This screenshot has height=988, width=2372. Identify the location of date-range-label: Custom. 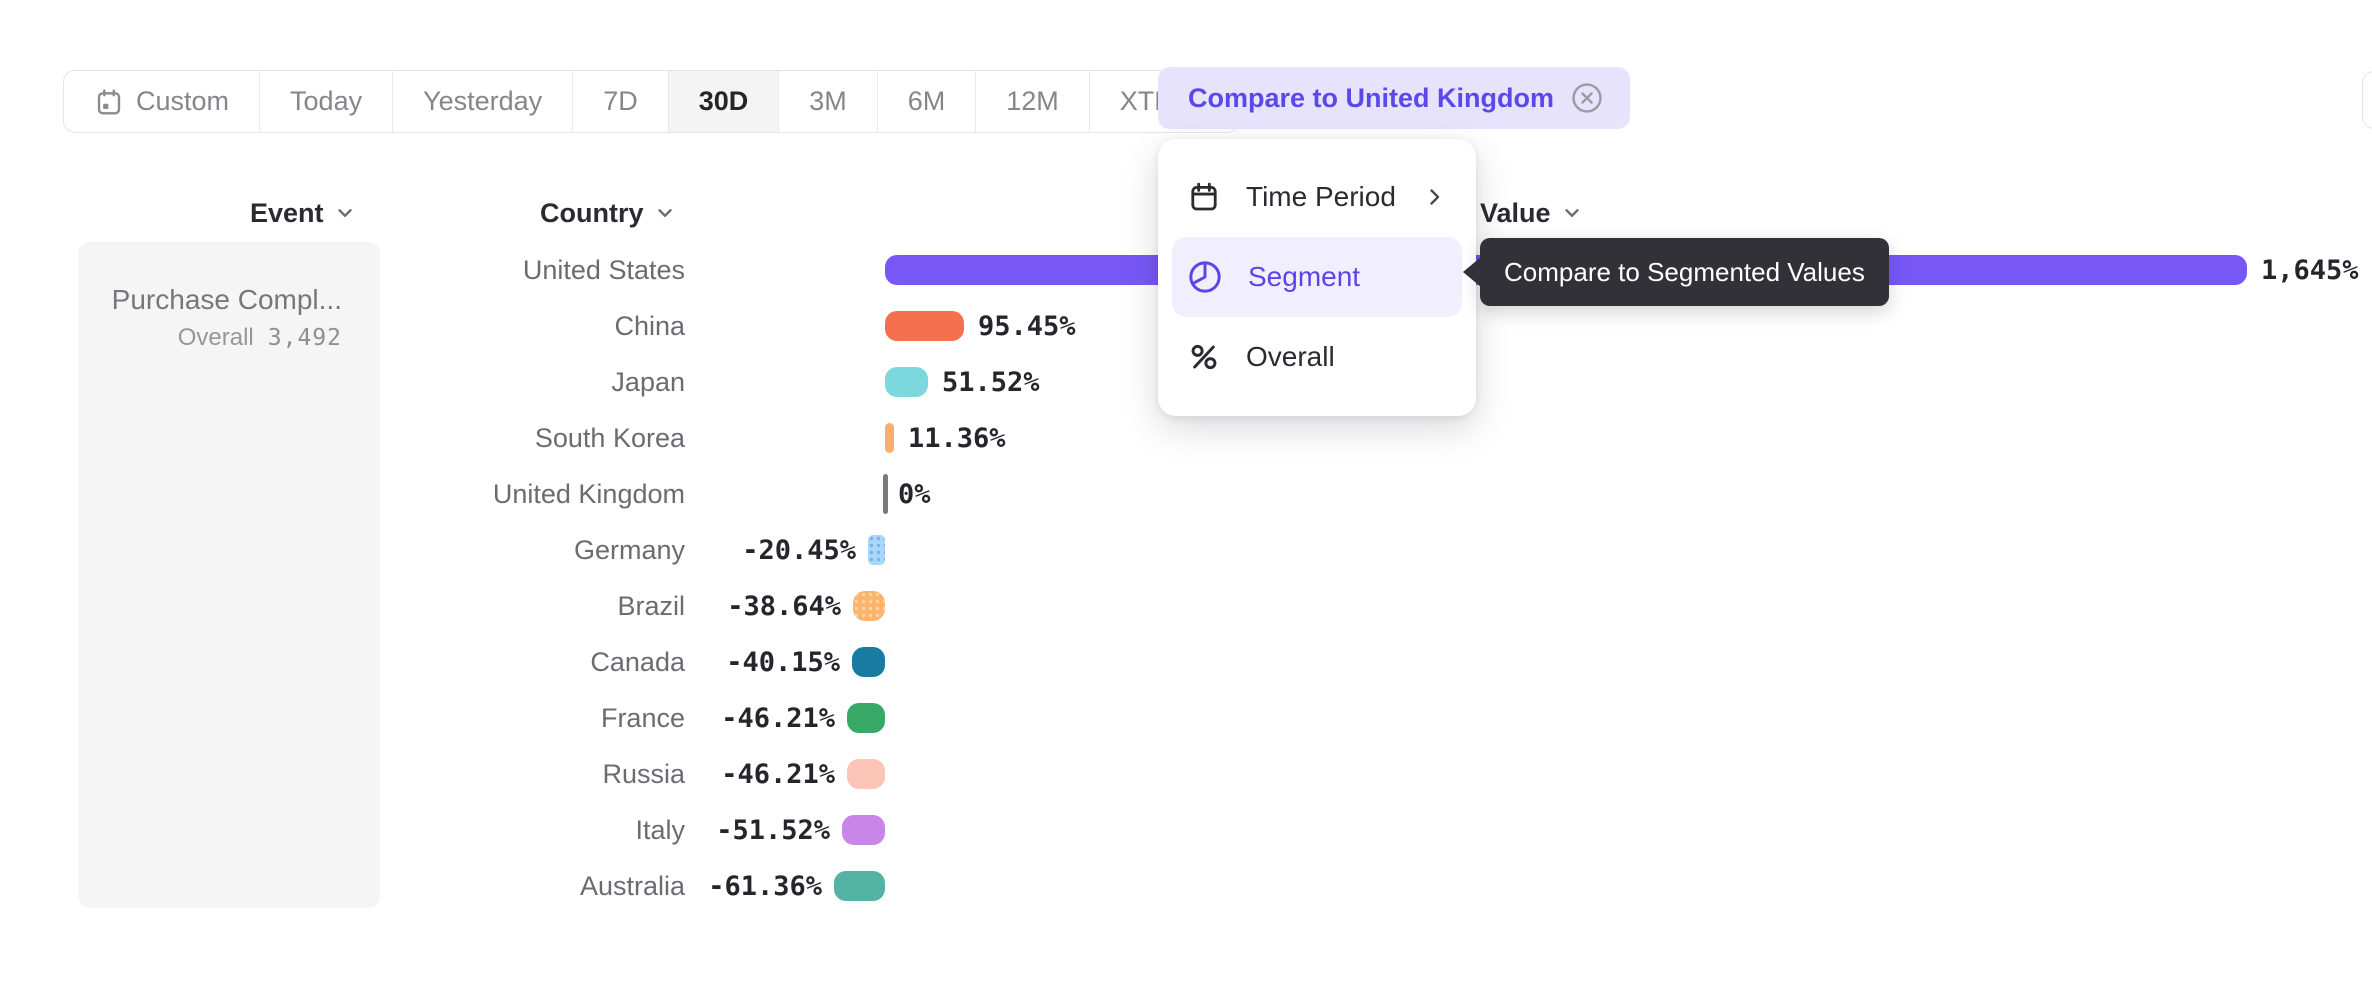
(183, 101).